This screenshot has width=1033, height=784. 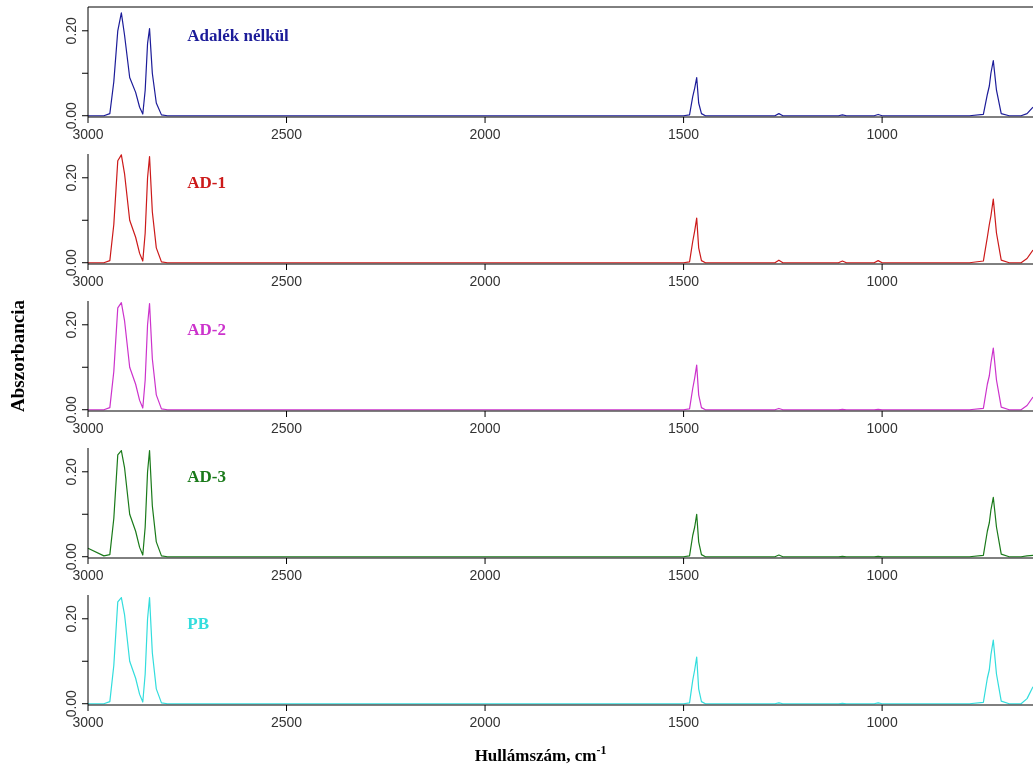 I want to click on text: Adalék nélkül, so click(x=238, y=35).